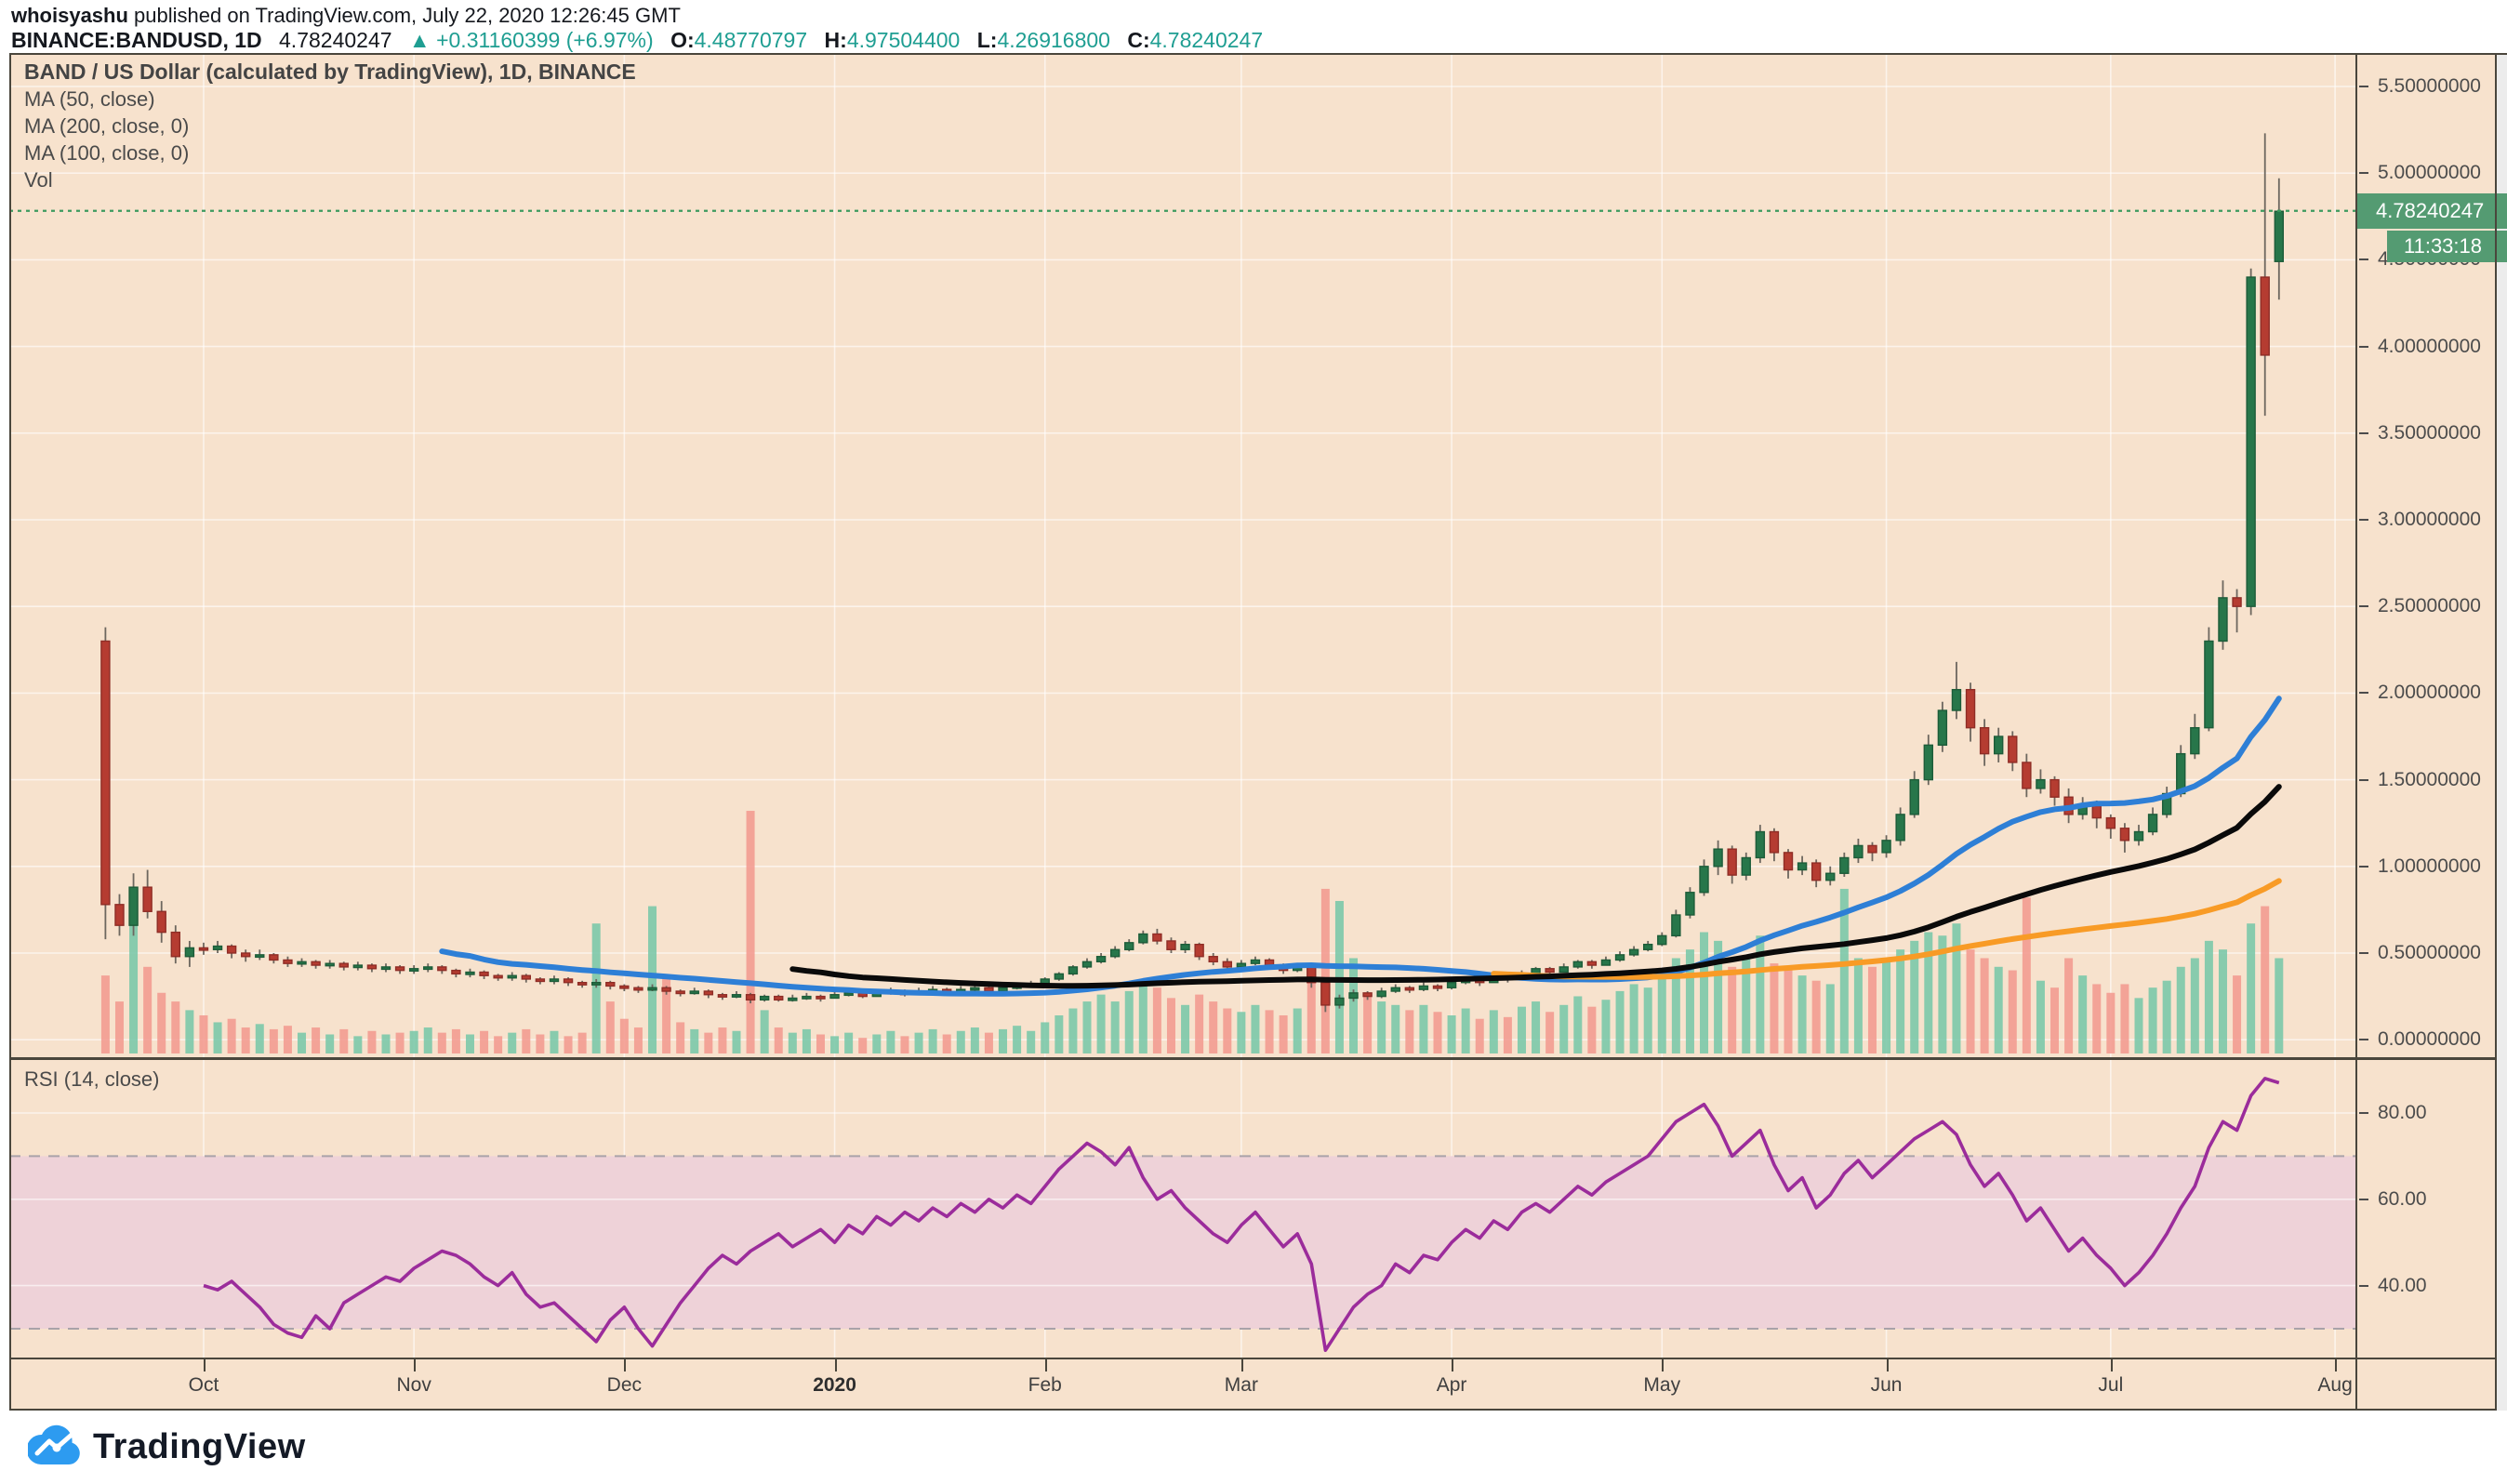 The width and height of the screenshot is (2507, 1484). What do you see at coordinates (2426, 173) in the screenshot?
I see `price-tick-label: 5.00000000` at bounding box center [2426, 173].